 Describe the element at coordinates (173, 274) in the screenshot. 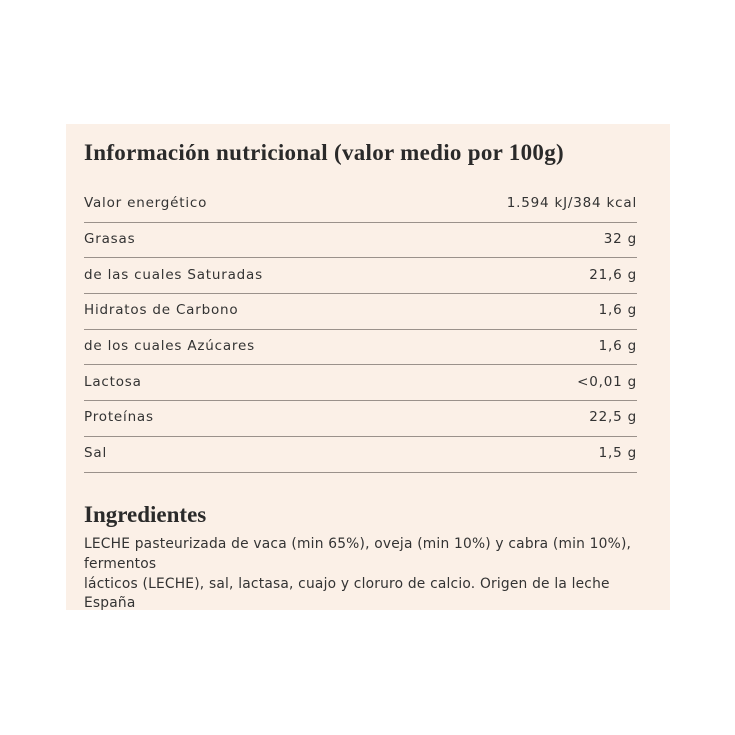

I see `nutrient-label: de las cuales Saturadas` at that location.